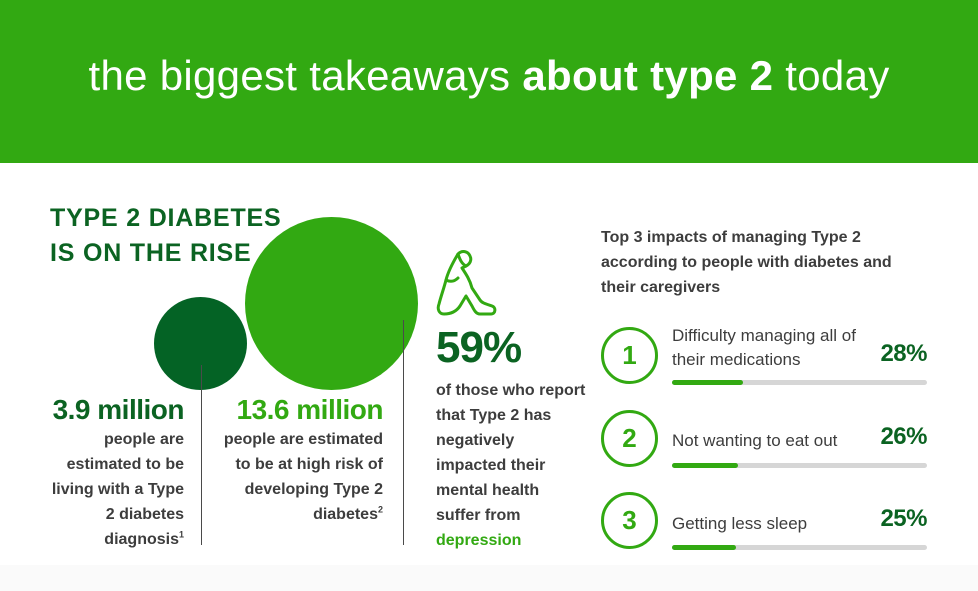 The image size is (978, 591). What do you see at coordinates (166, 235) in the screenshot?
I see `section-title: TYPE 2 DIABETES IS ON THE RISE` at bounding box center [166, 235].